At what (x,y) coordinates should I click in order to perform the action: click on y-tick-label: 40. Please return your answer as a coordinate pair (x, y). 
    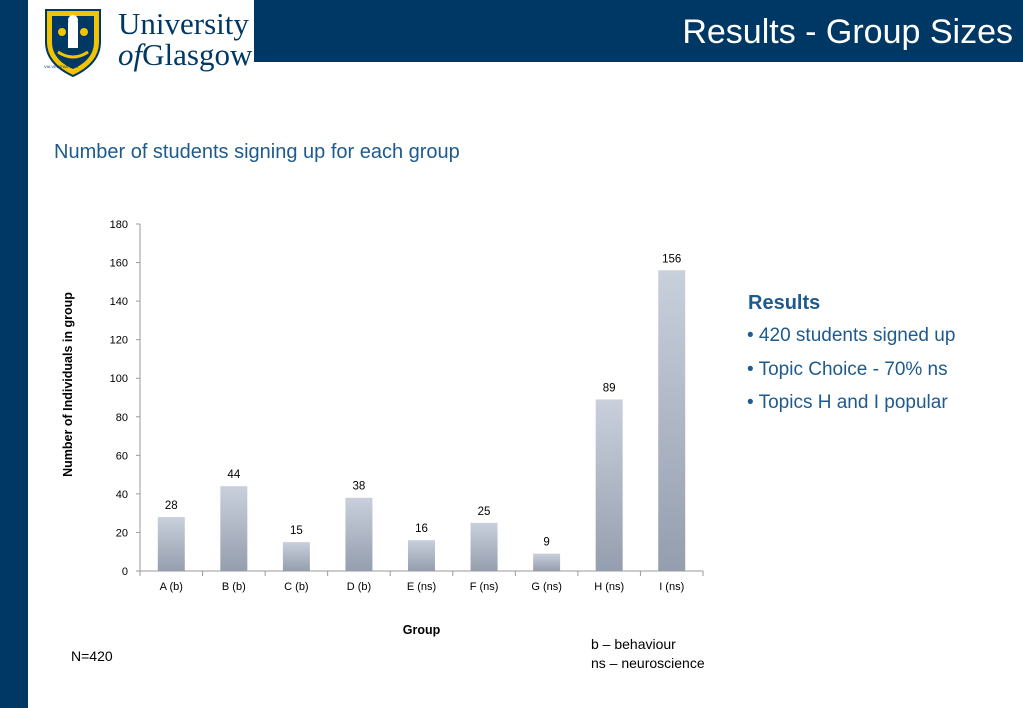
    Looking at the image, I should click on (122, 495).